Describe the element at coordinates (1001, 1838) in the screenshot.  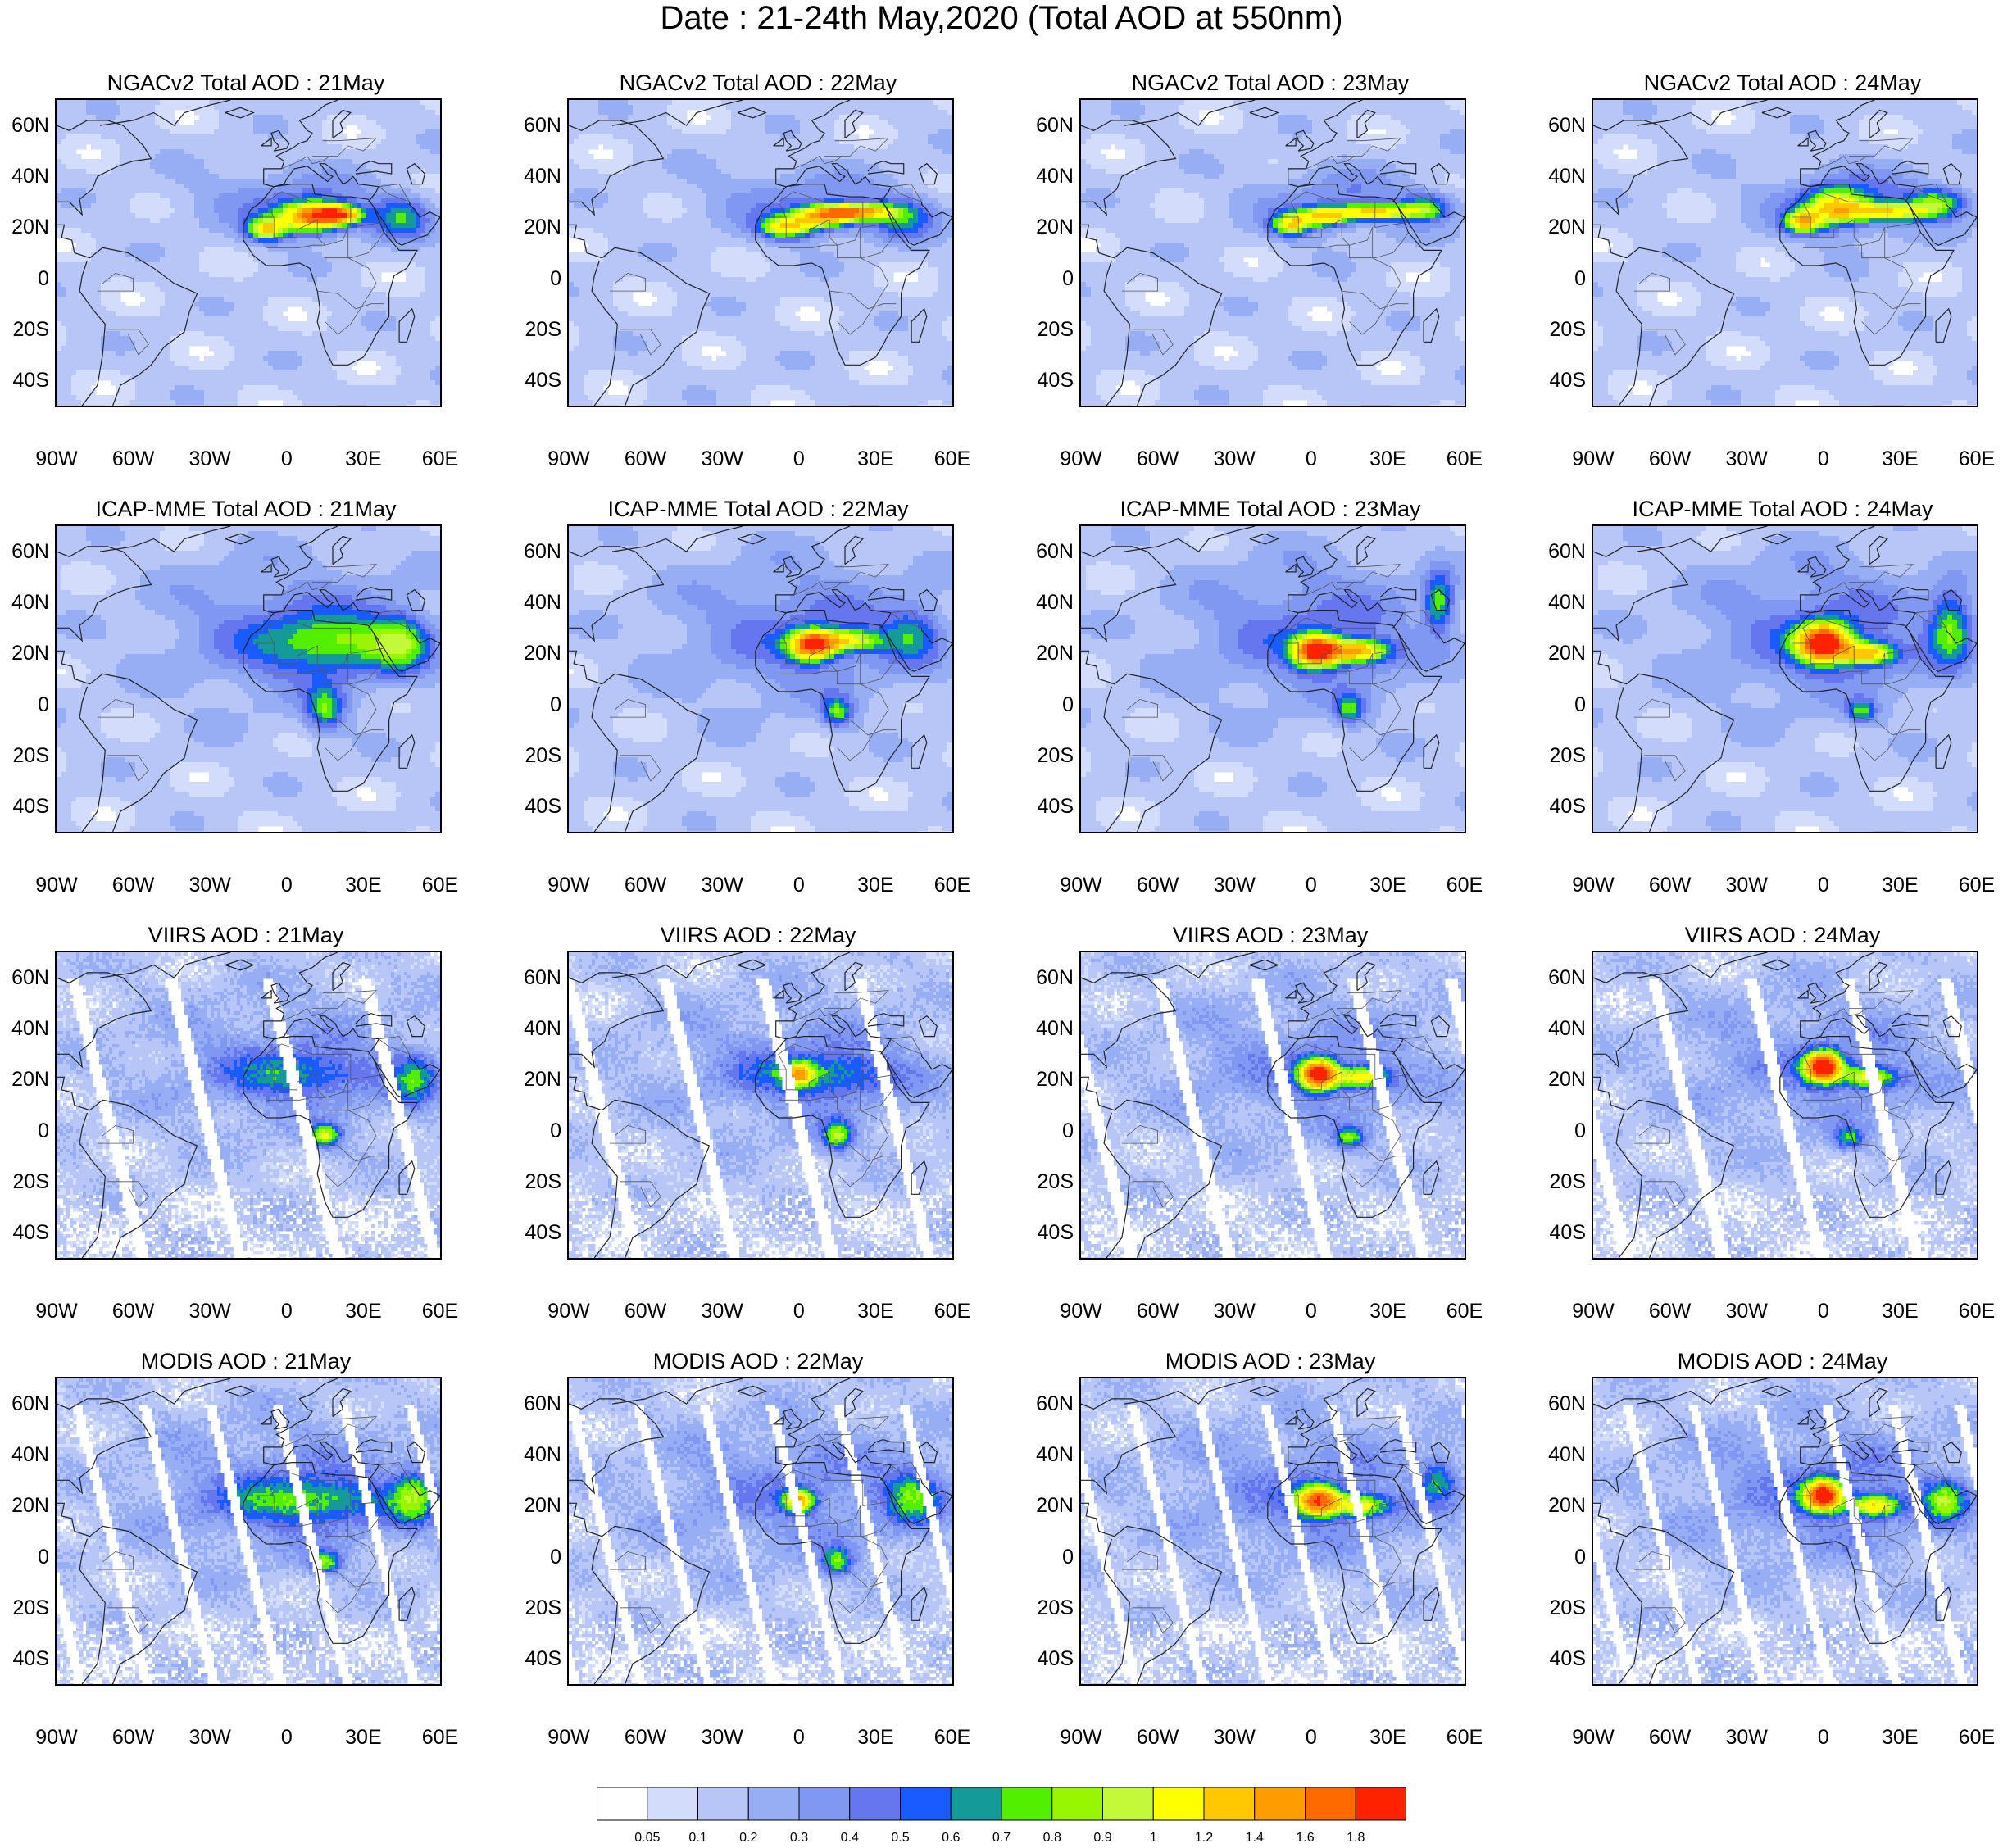
I see `colorbar-label: 0.7` at that location.